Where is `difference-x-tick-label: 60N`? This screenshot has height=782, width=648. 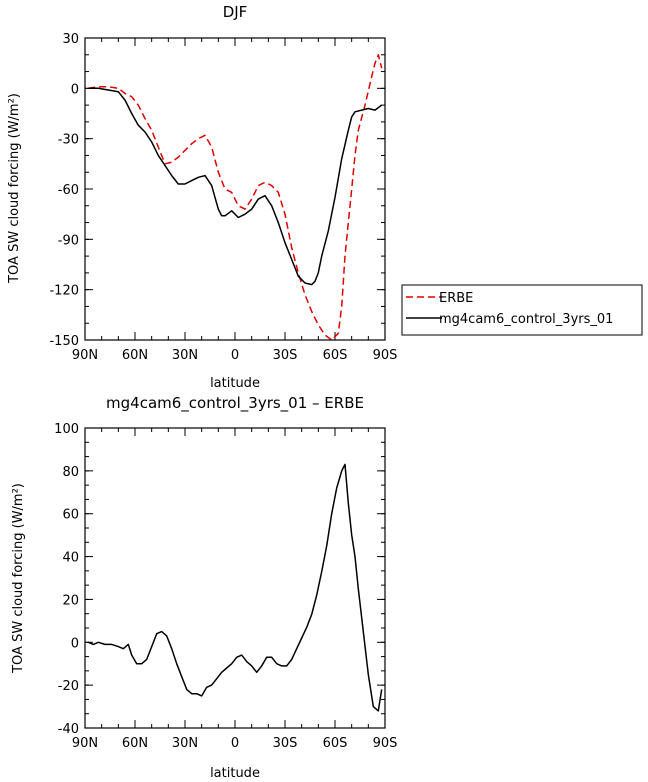
difference-x-tick-label: 60N is located at coordinates (135, 743).